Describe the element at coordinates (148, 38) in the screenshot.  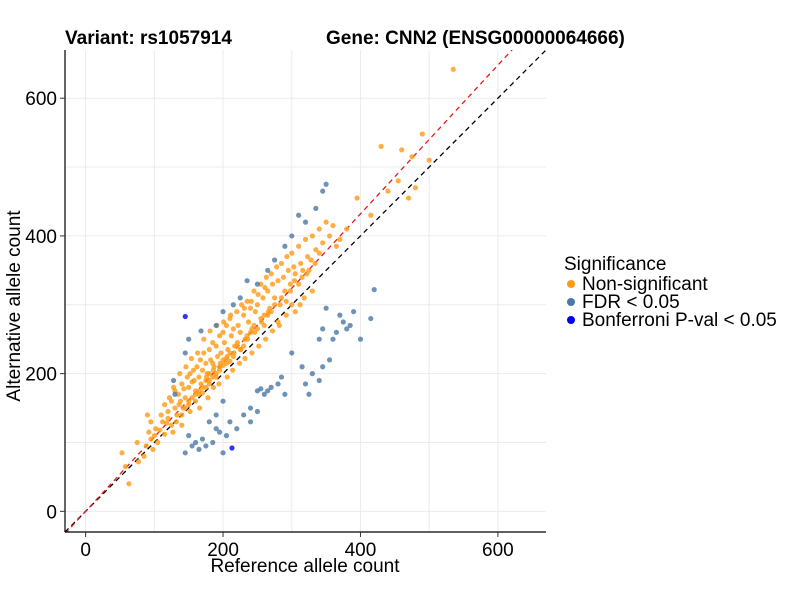
I see `variant-title: Variant: rs1057914` at that location.